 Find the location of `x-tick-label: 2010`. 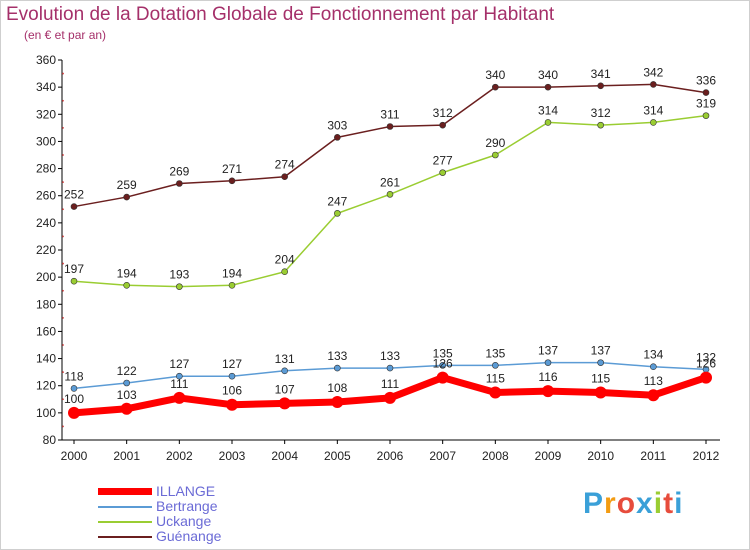

x-tick-label: 2010 is located at coordinates (600, 456).